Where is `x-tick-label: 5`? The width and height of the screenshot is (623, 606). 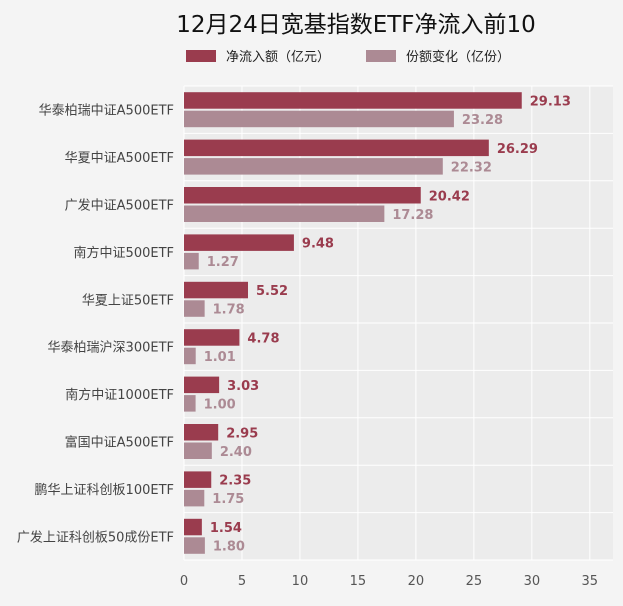 x-tick-label: 5 is located at coordinates (242, 581).